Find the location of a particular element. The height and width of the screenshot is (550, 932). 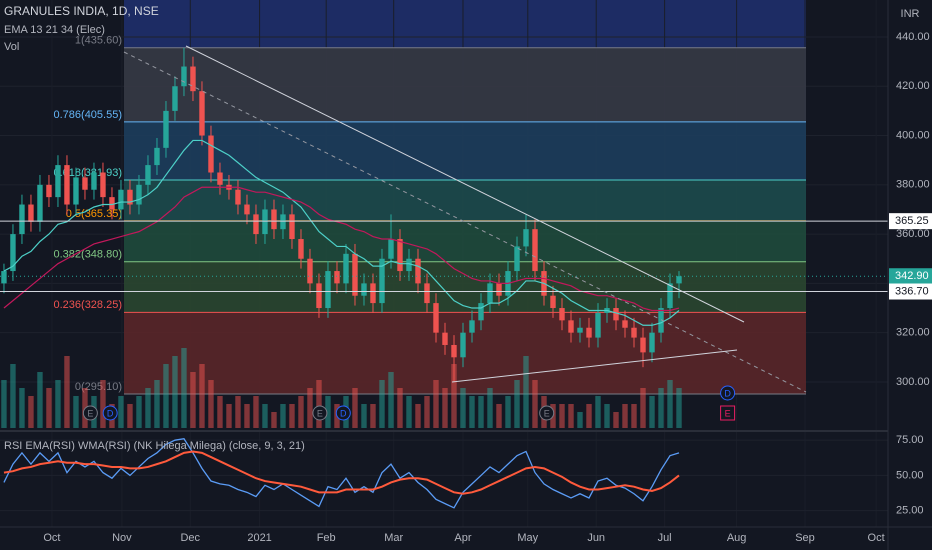

y-tick-label: 380.00 is located at coordinates (913, 185).